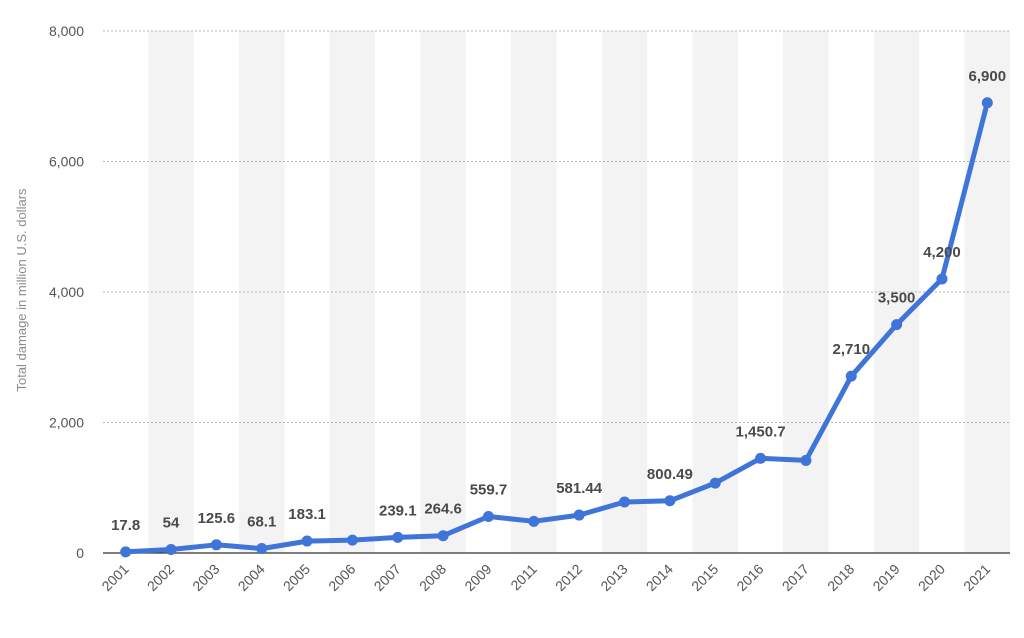 This screenshot has height=638, width=1024. What do you see at coordinates (443, 509) in the screenshot?
I see `data-label: 264.6` at bounding box center [443, 509].